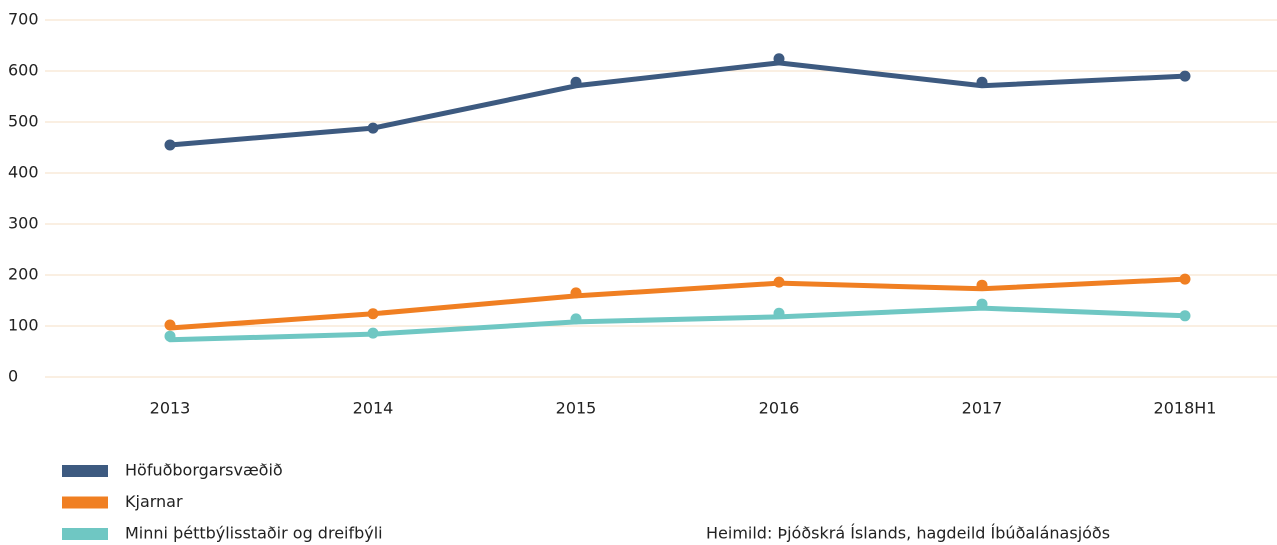 The image size is (1277, 545). What do you see at coordinates (23, 172) in the screenshot?
I see `y-tick-label: 400` at bounding box center [23, 172].